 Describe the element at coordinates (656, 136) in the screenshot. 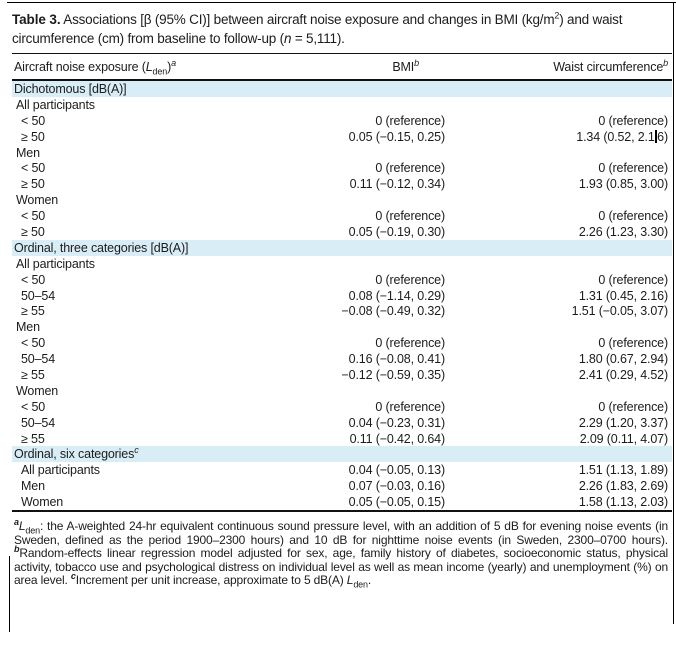

I see `text-cursor` at that location.